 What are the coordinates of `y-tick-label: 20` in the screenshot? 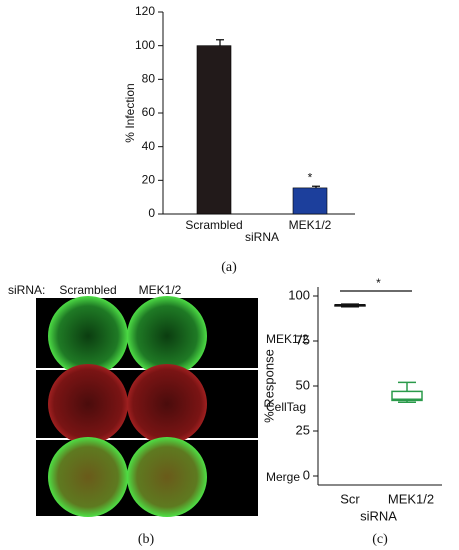 It's located at (149, 180).